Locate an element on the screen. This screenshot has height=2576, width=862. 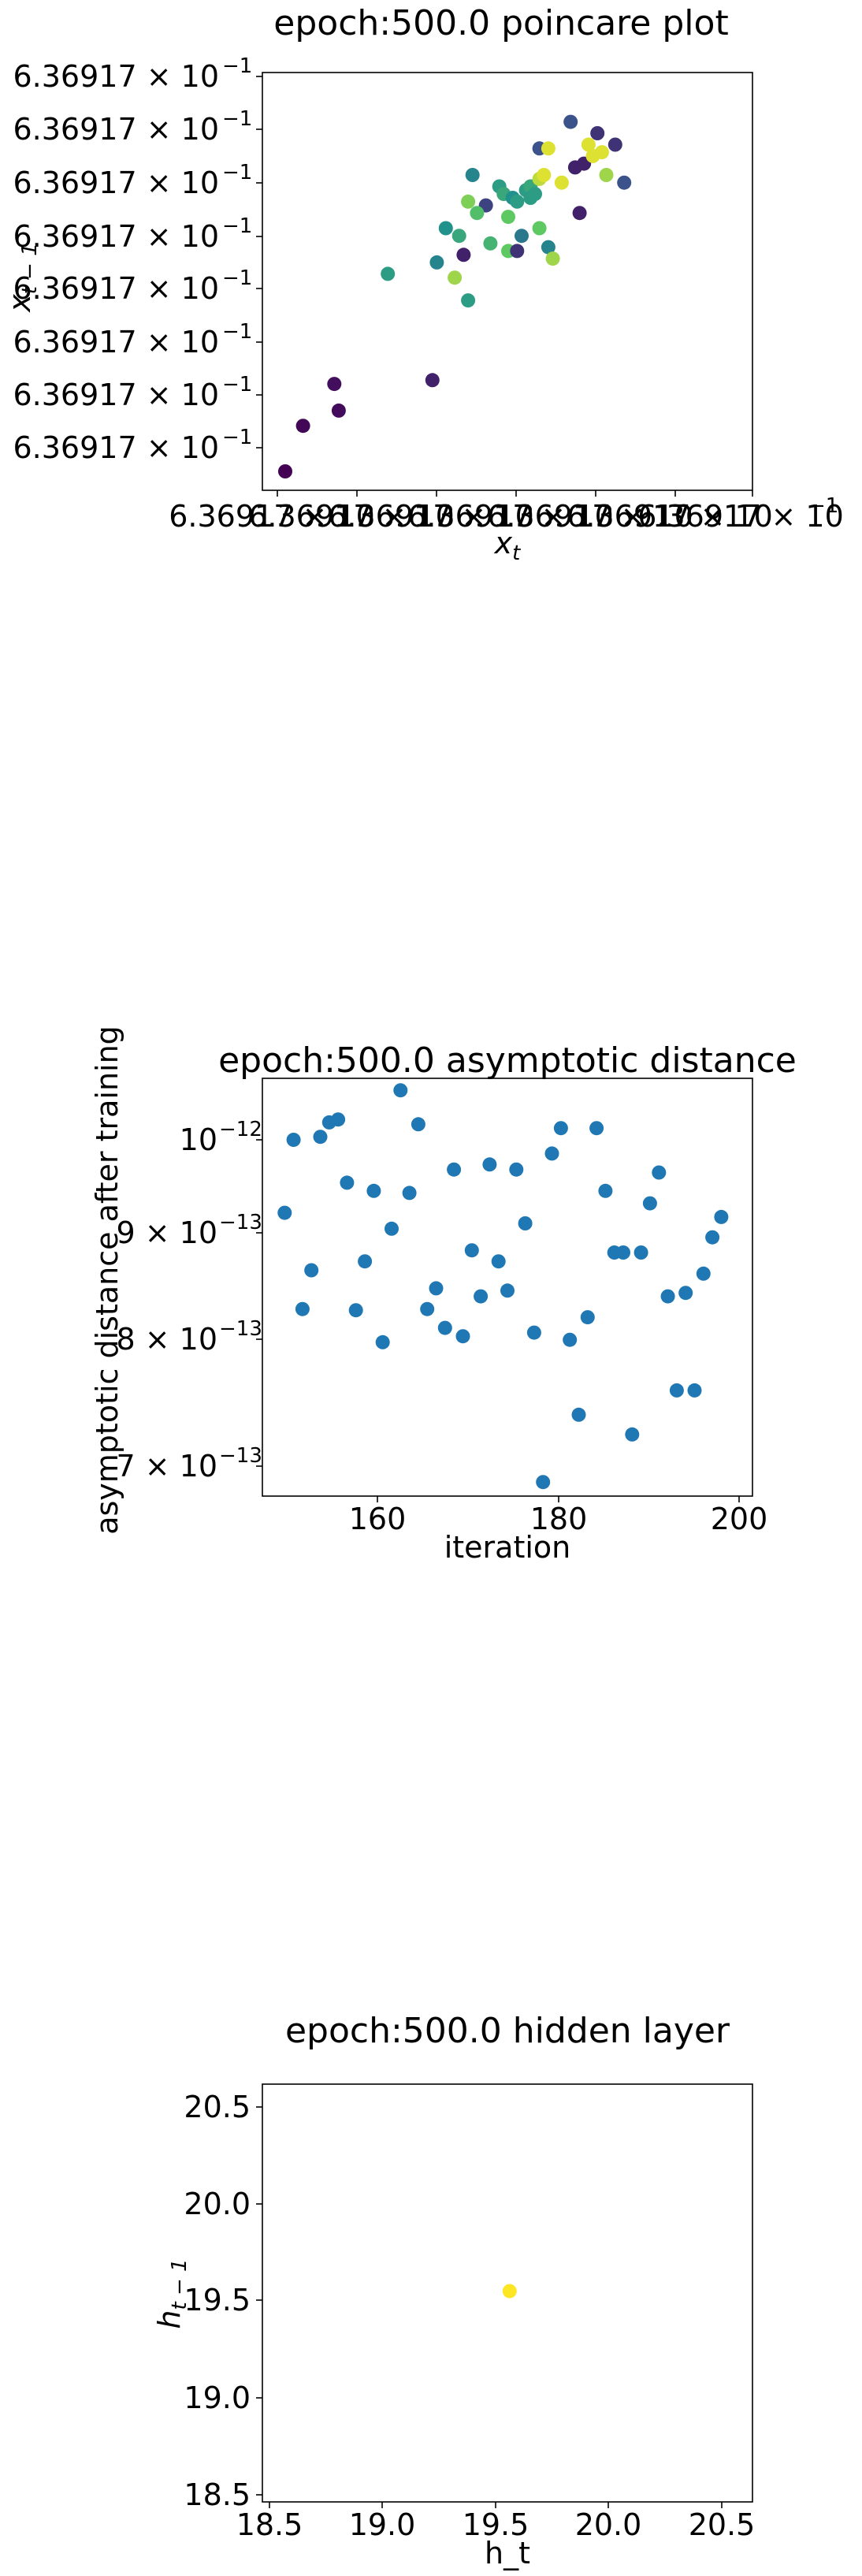
asymptotic-ytick-label: 7 × 10 is located at coordinates (166, 1466).